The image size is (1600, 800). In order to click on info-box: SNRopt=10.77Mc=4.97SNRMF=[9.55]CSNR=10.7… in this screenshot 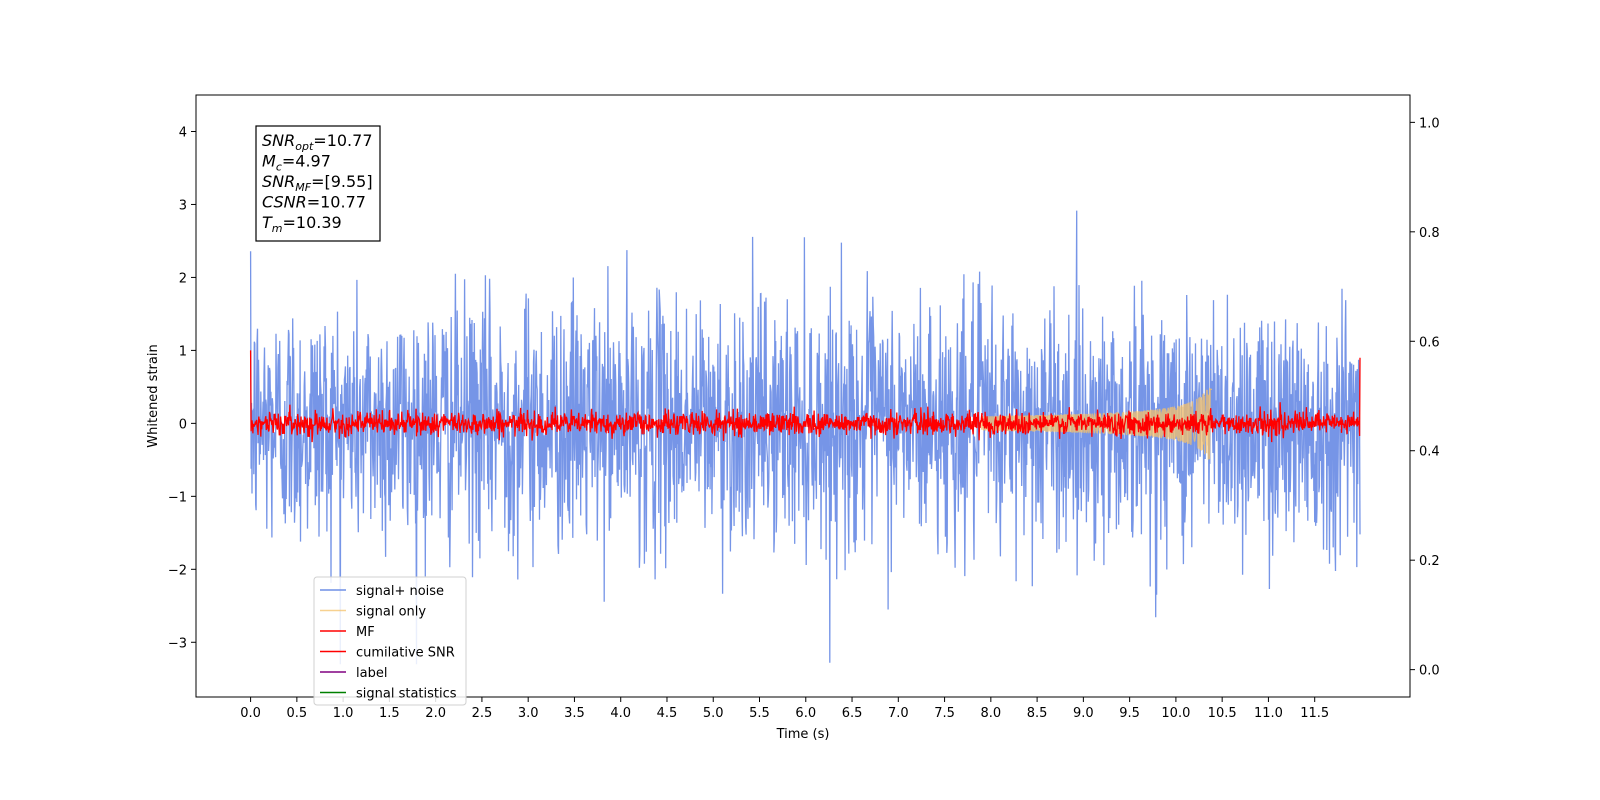, I will do `click(318, 183)`.